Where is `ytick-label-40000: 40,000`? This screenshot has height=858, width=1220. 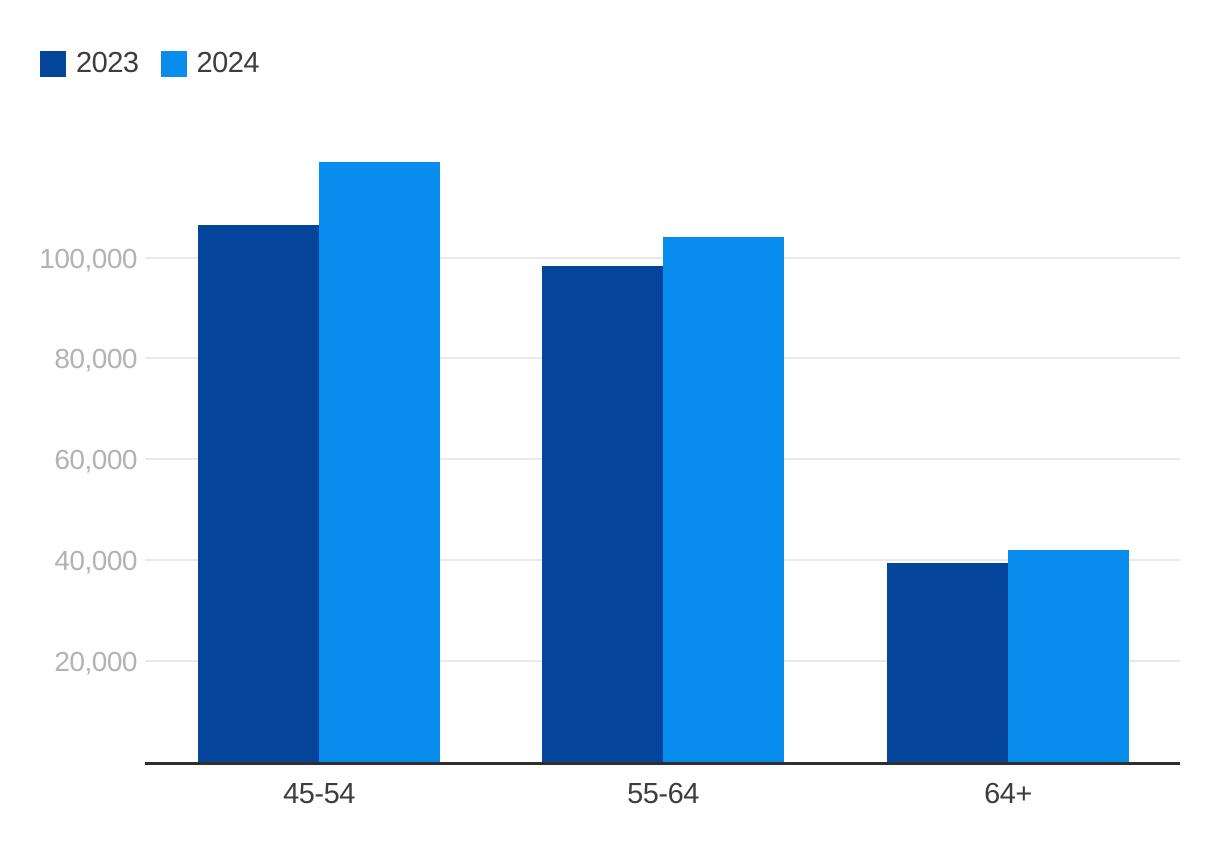
ytick-label-40000: 40,000 is located at coordinates (95, 561).